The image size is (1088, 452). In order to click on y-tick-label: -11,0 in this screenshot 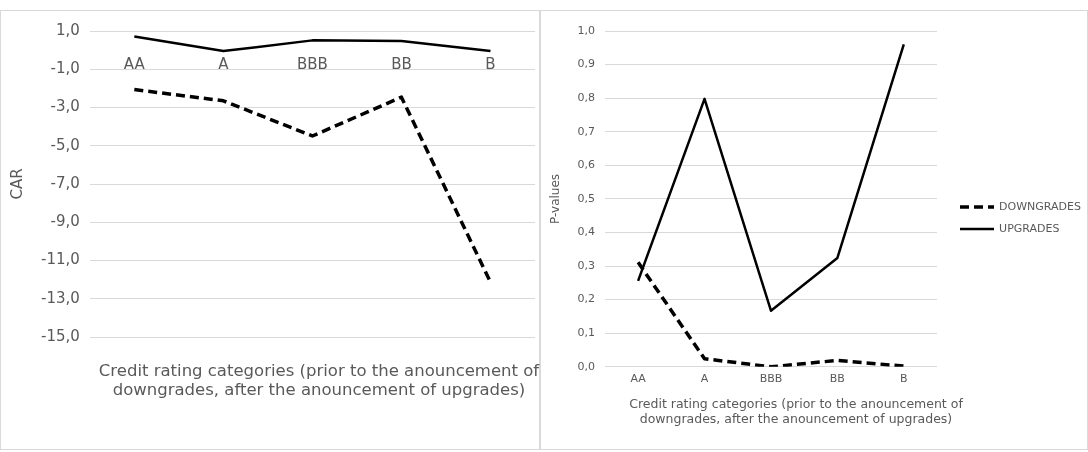, I will do `click(60, 259)`.